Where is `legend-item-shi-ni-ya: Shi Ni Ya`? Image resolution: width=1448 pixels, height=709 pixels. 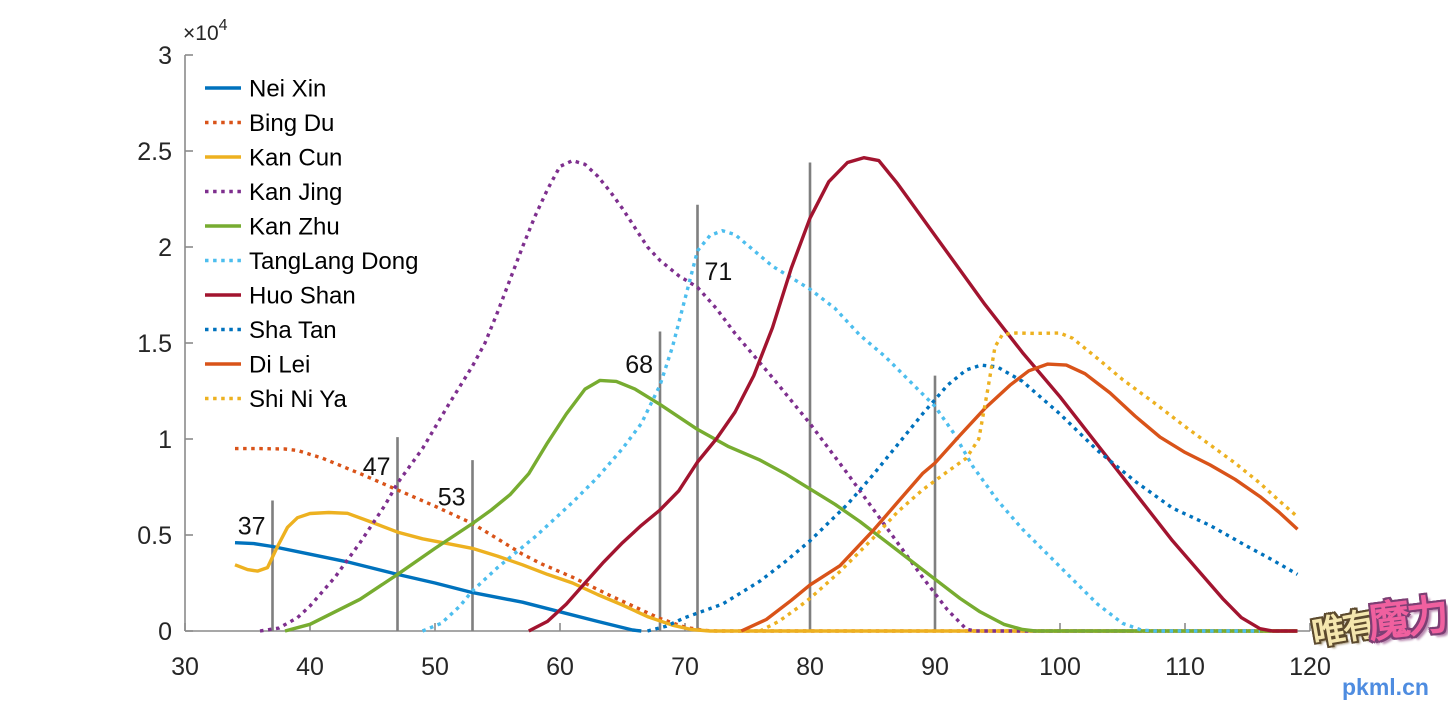
legend-item-shi-ni-ya: Shi Ni Ya is located at coordinates (276, 399).